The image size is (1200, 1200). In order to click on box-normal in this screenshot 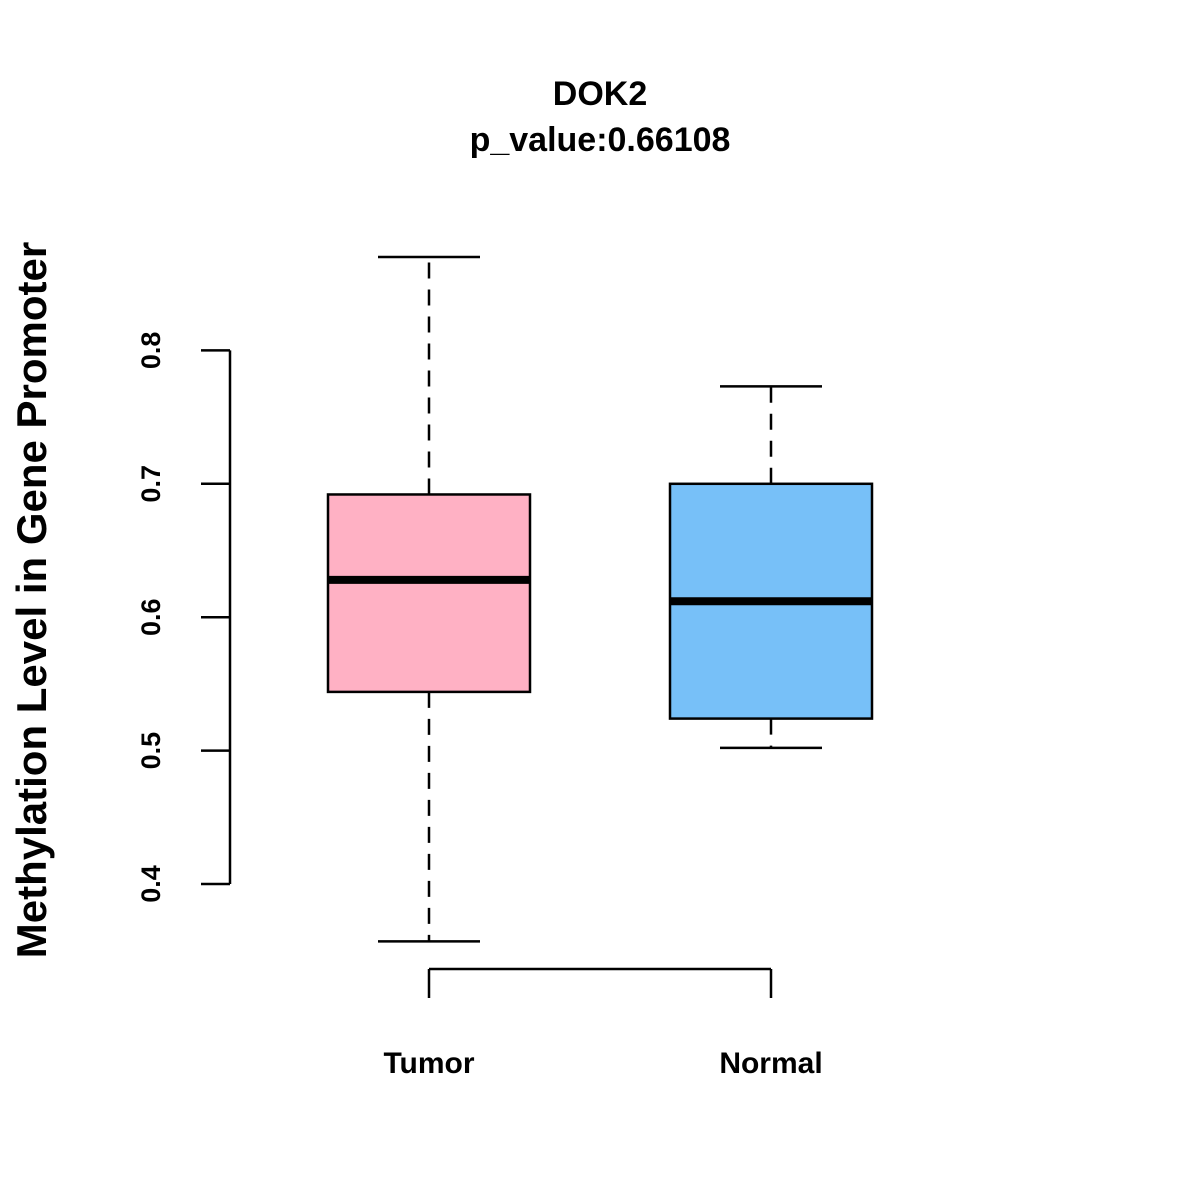, I will do `click(771, 567)`.